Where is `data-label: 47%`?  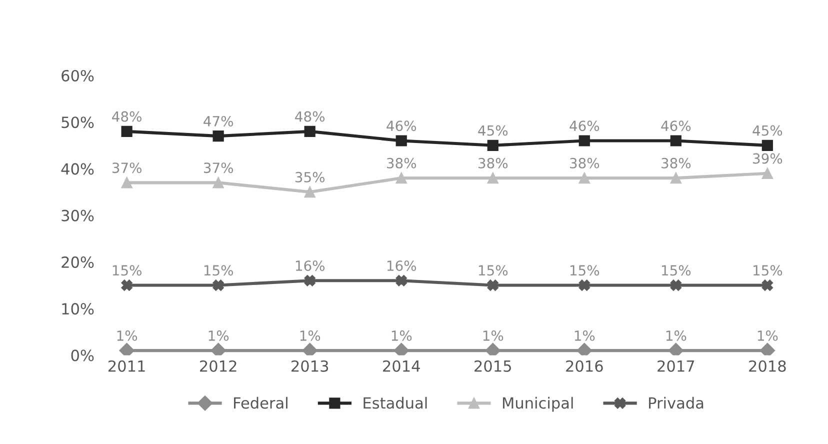 data-label: 47% is located at coordinates (218, 121).